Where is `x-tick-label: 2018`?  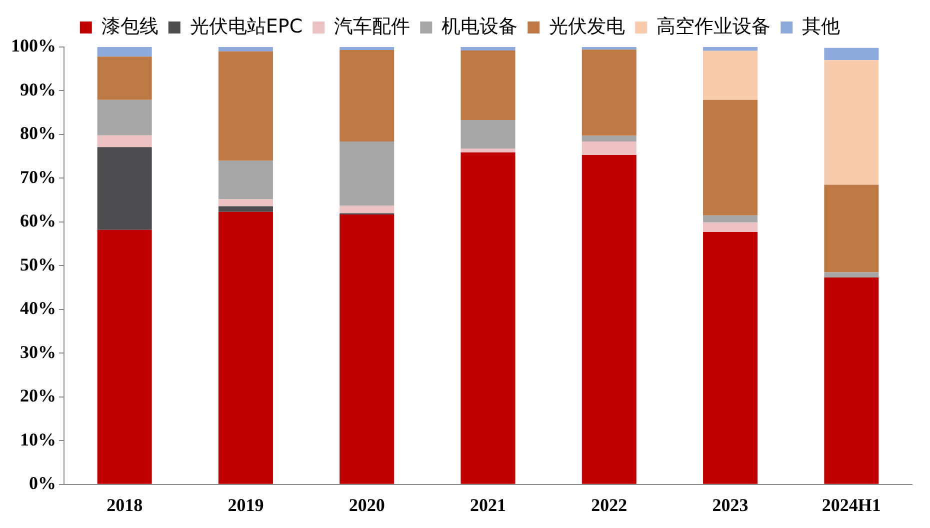 x-tick-label: 2018 is located at coordinates (124, 504).